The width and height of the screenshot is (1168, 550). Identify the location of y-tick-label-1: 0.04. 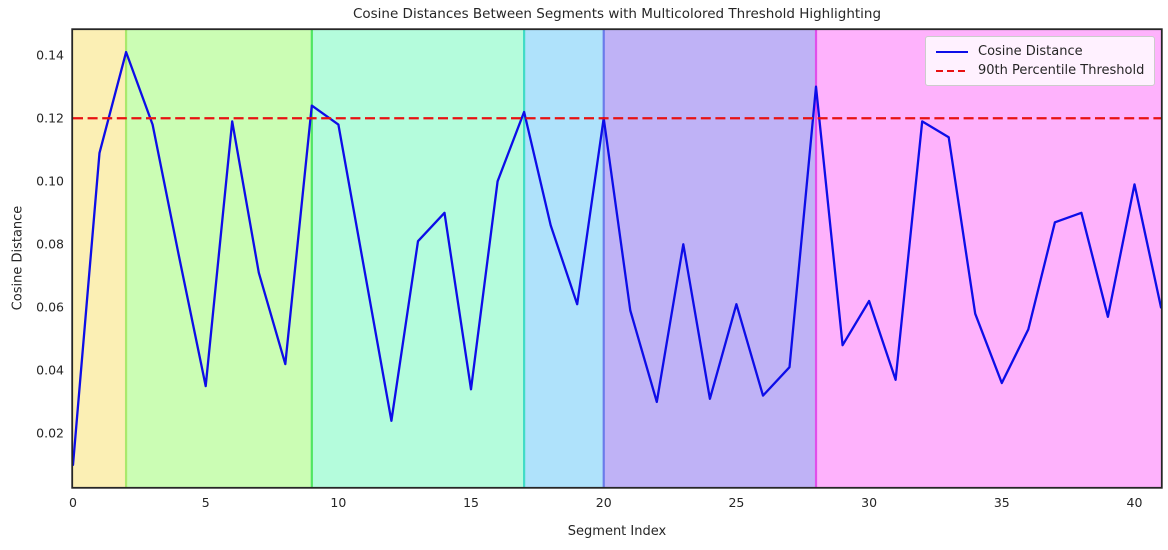
(50, 370).